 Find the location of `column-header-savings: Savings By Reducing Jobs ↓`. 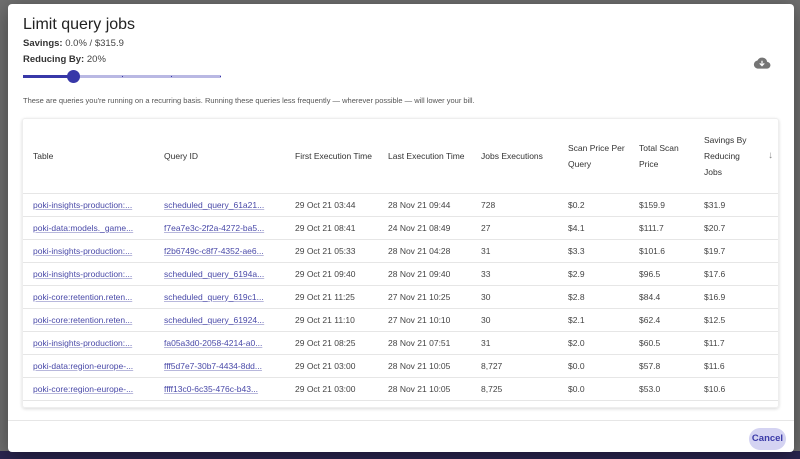

column-header-savings: Savings By Reducing Jobs ↓ is located at coordinates (736, 156).